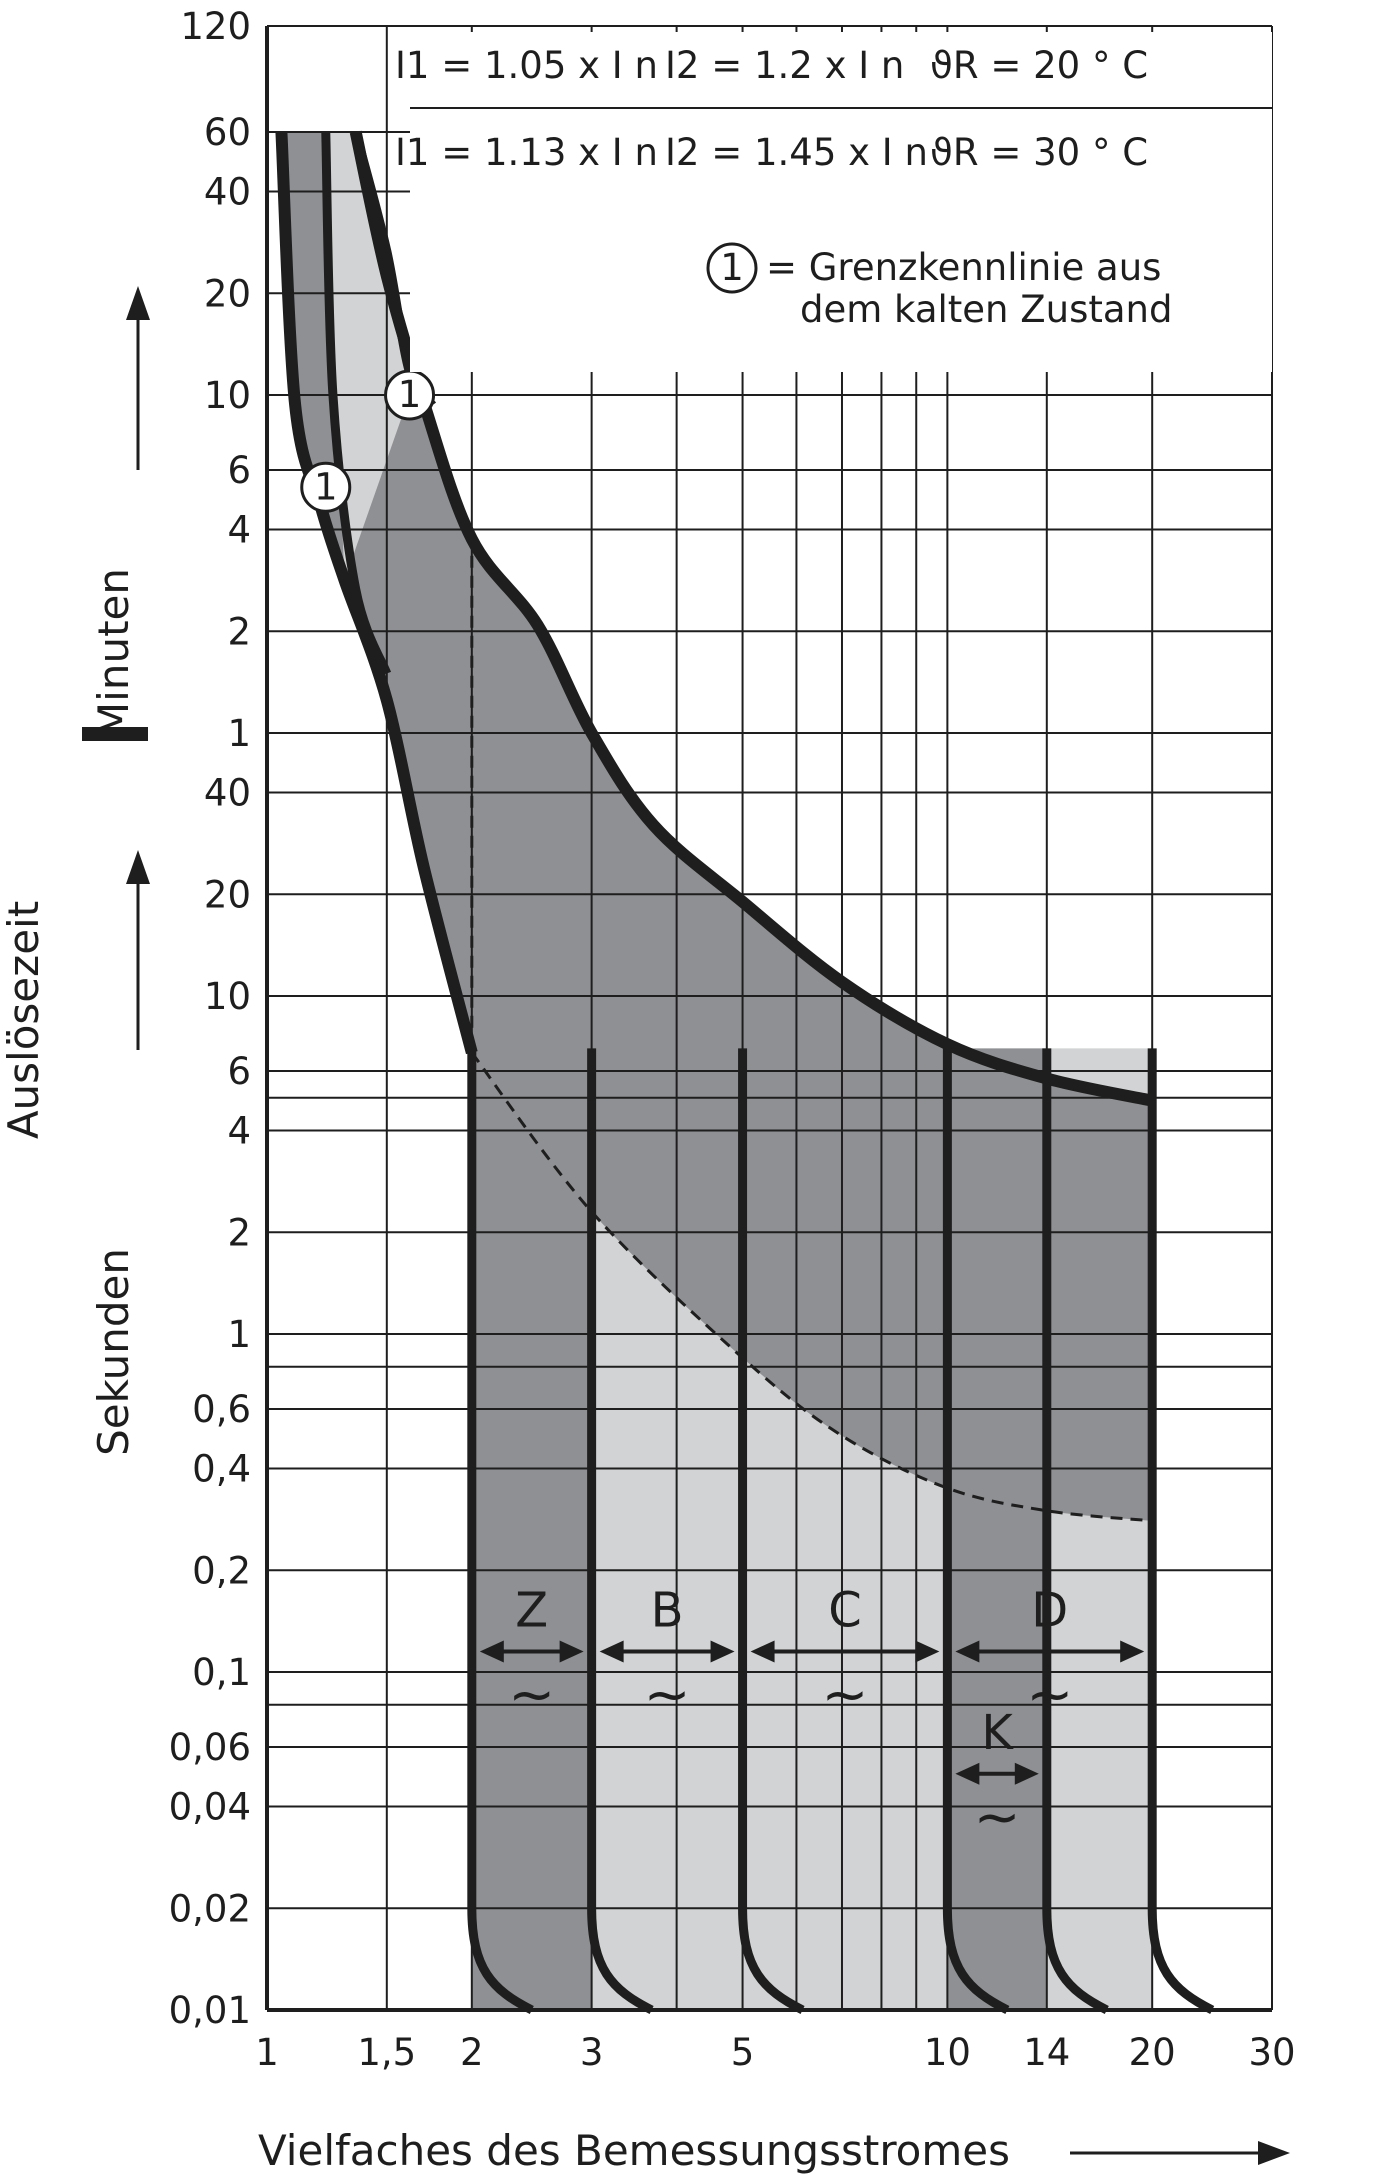 The height and width of the screenshot is (2178, 1385). What do you see at coordinates (531, 1694) in the screenshot?
I see `band-tilde-z: ~` at bounding box center [531, 1694].